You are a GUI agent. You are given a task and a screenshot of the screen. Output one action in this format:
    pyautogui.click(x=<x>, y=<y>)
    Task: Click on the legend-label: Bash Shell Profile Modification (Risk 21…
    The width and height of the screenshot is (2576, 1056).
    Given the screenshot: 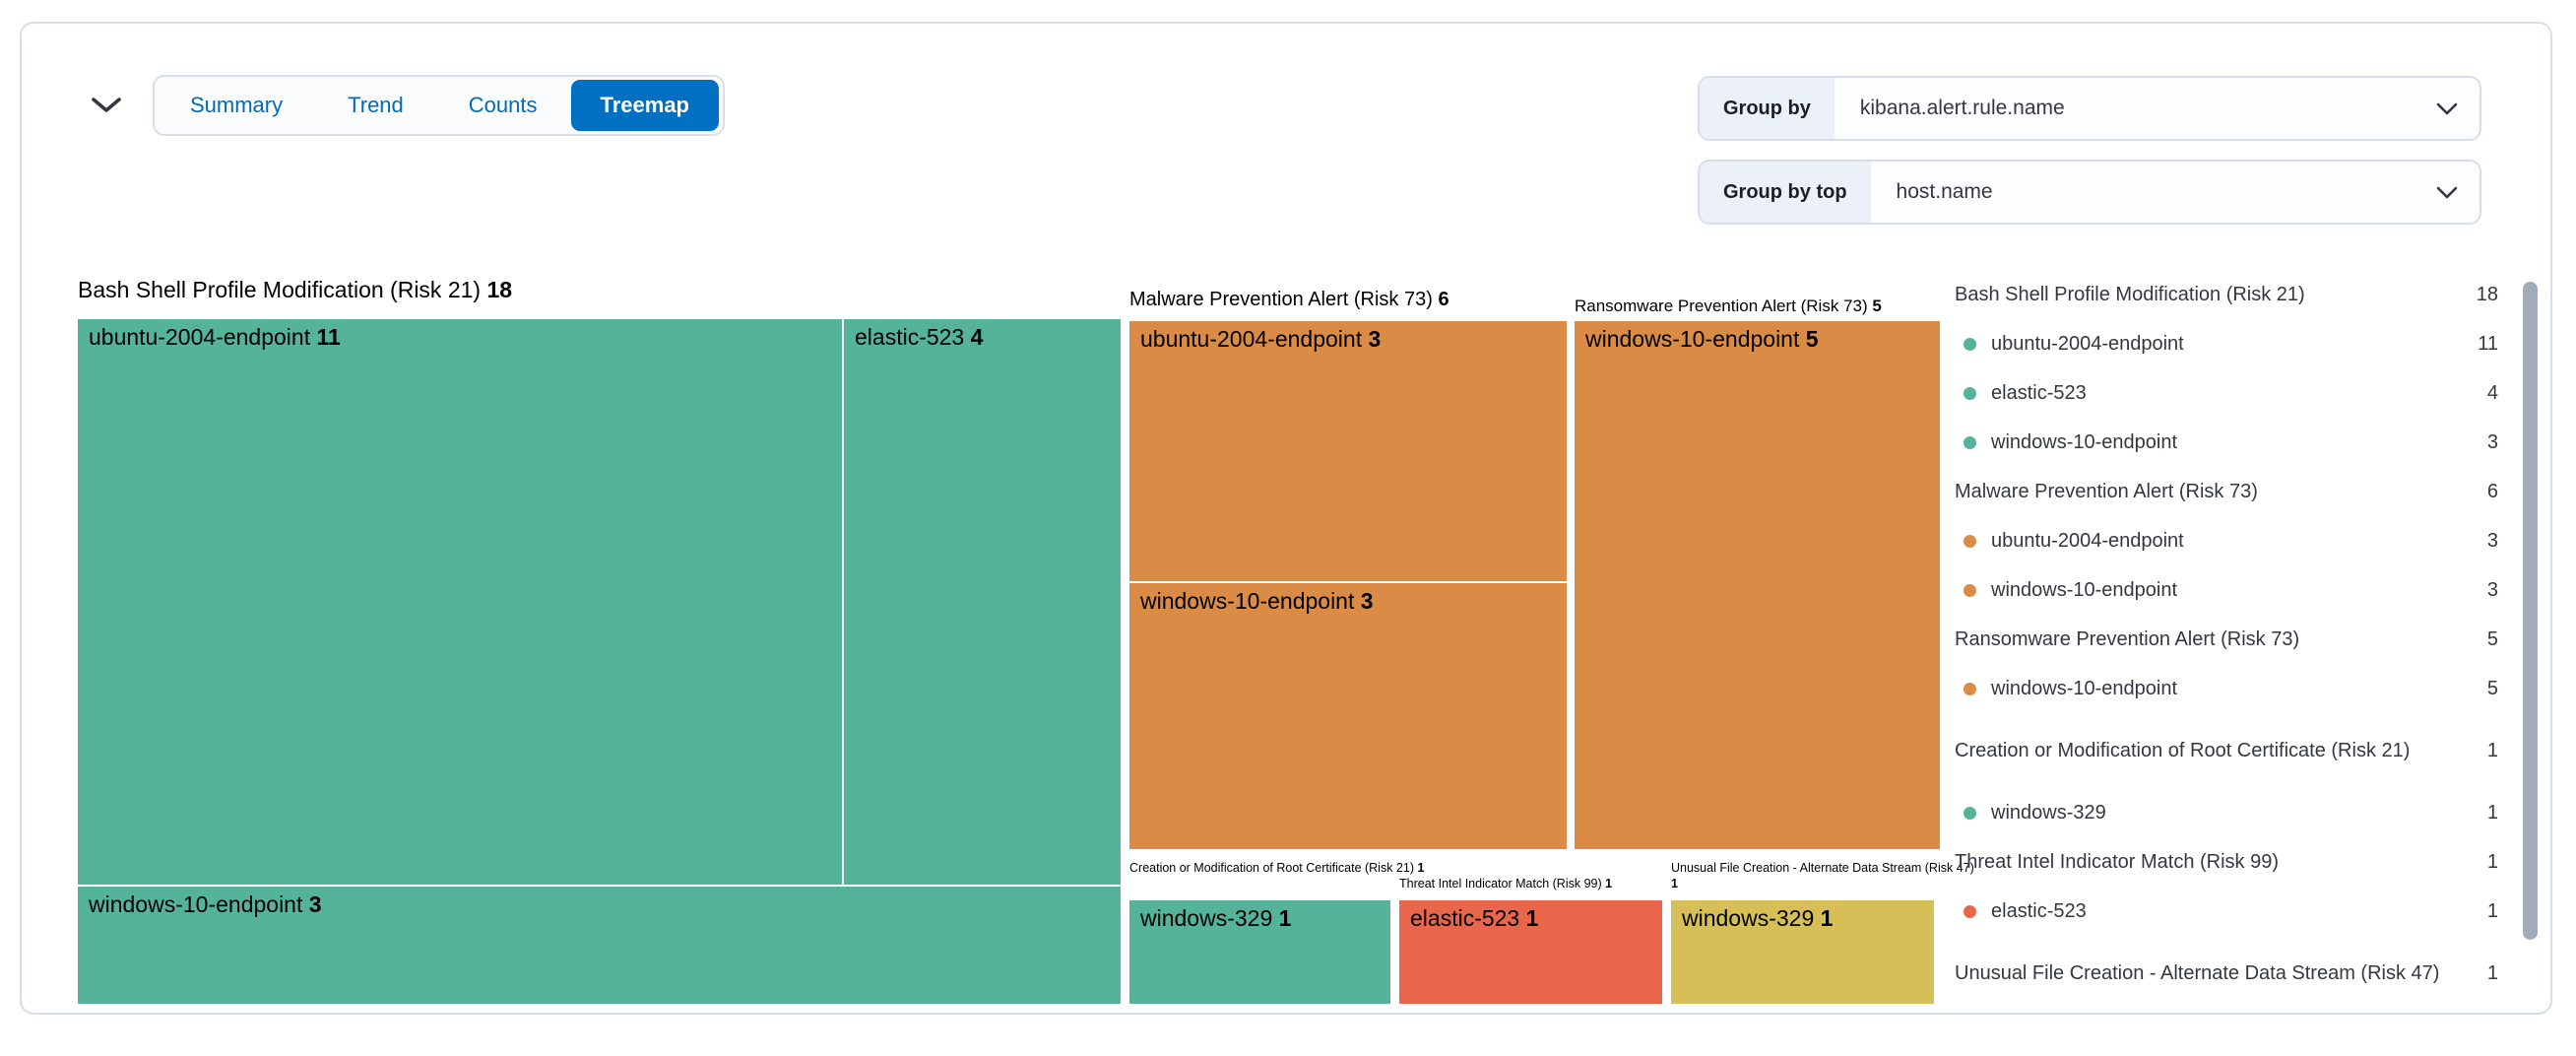 What is the action you would take?
    pyautogui.click(x=2130, y=294)
    